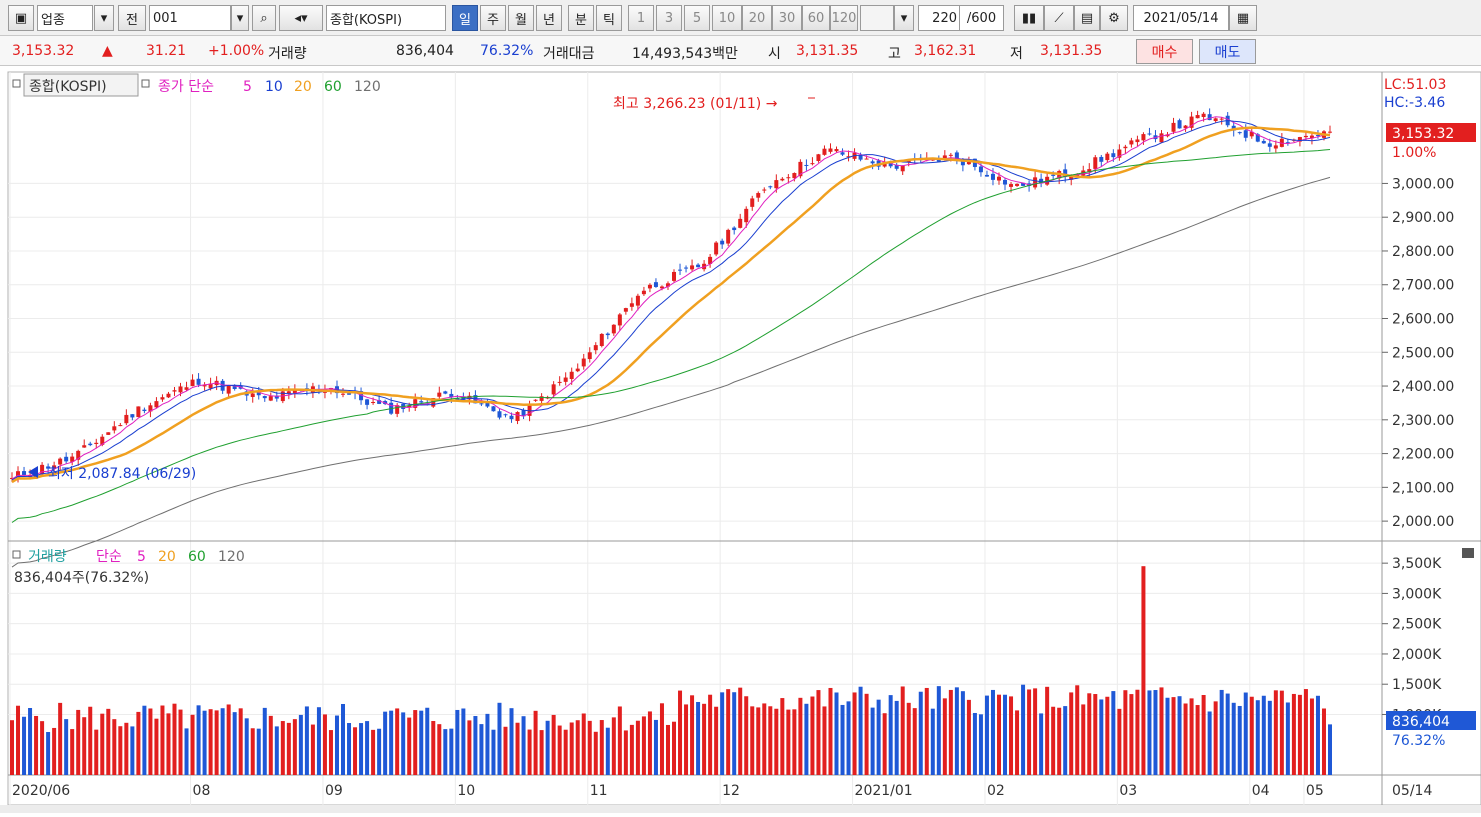 Image resolution: width=1481 pixels, height=817 pixels. Describe the element at coordinates (581, 18) in the screenshot. I see `tab-period-minute: 분` at that location.